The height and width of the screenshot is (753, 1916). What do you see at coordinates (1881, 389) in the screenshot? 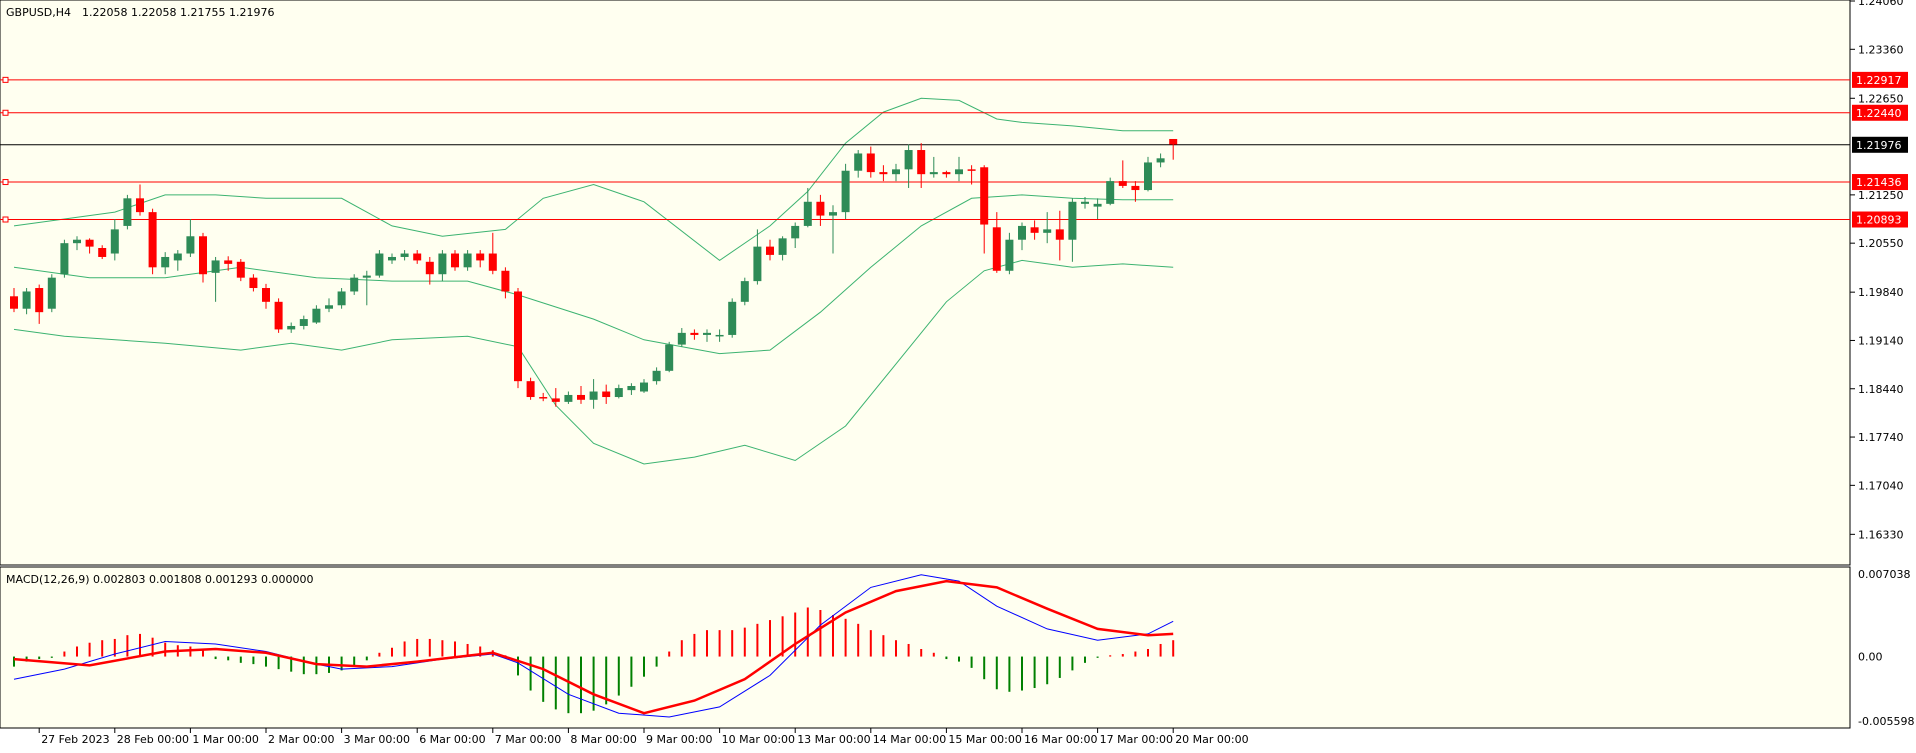
I see `price-tick-label-7: 1.18440` at bounding box center [1881, 389].